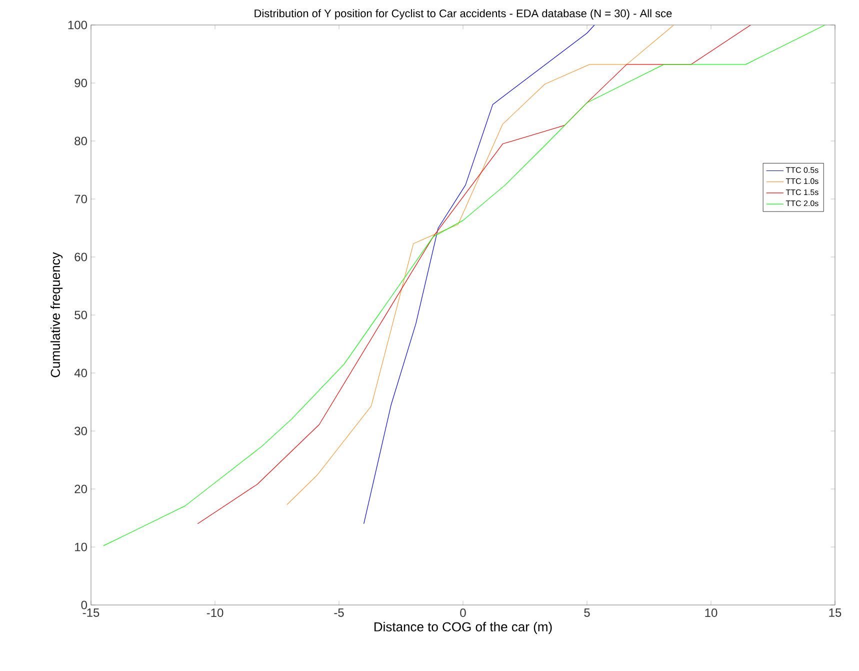 This screenshot has height=671, width=859. I want to click on y-tick-label: 90, so click(81, 83).